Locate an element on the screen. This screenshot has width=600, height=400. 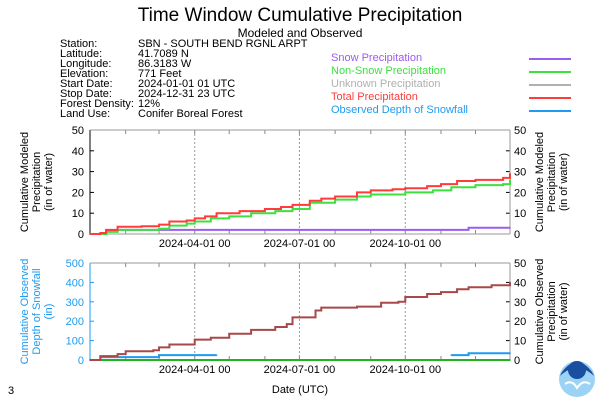
info-label: Land Use: is located at coordinates (85, 114).